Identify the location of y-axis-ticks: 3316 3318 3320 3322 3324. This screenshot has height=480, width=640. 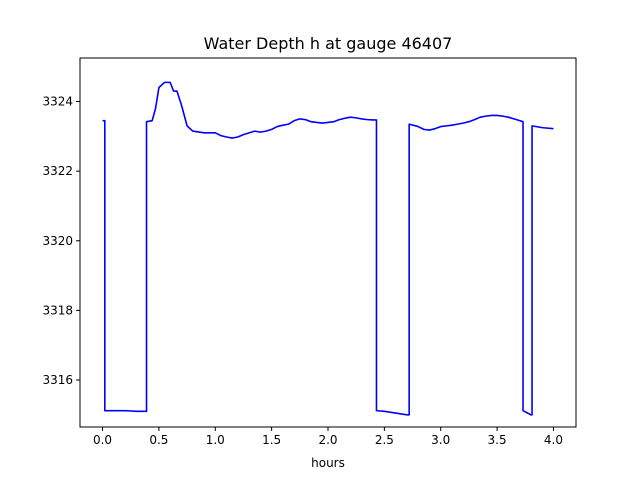
(61, 241).